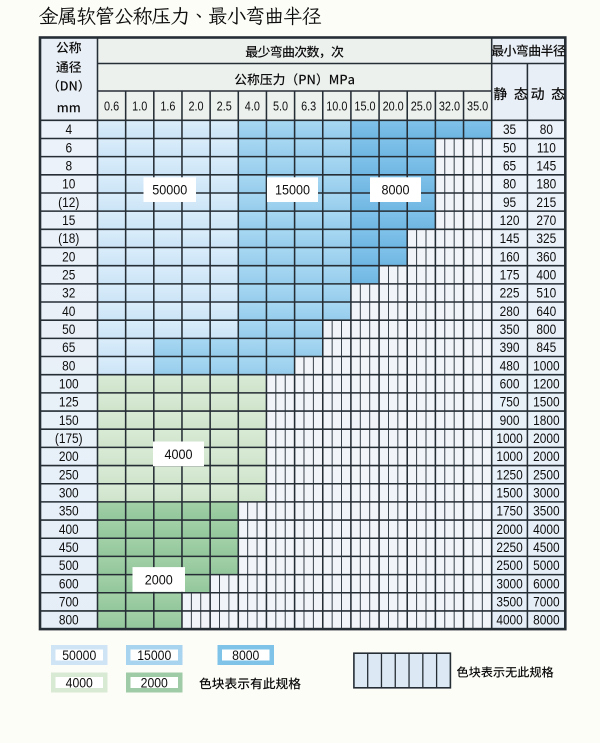 Image resolution: width=600 pixels, height=743 pixels. What do you see at coordinates (546, 311) in the screenshot?
I see `svg-text: 640` at bounding box center [546, 311].